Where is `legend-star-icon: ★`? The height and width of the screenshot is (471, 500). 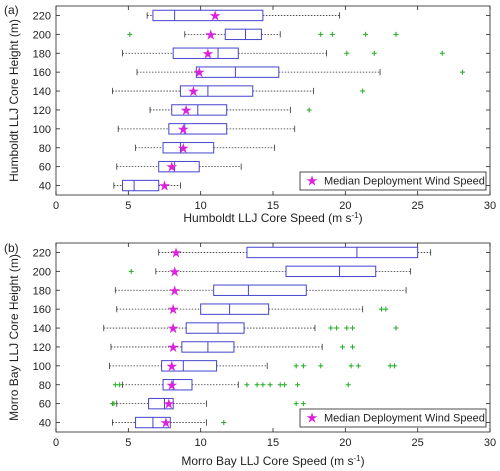 legend-star-icon: ★ is located at coordinates (312, 419).